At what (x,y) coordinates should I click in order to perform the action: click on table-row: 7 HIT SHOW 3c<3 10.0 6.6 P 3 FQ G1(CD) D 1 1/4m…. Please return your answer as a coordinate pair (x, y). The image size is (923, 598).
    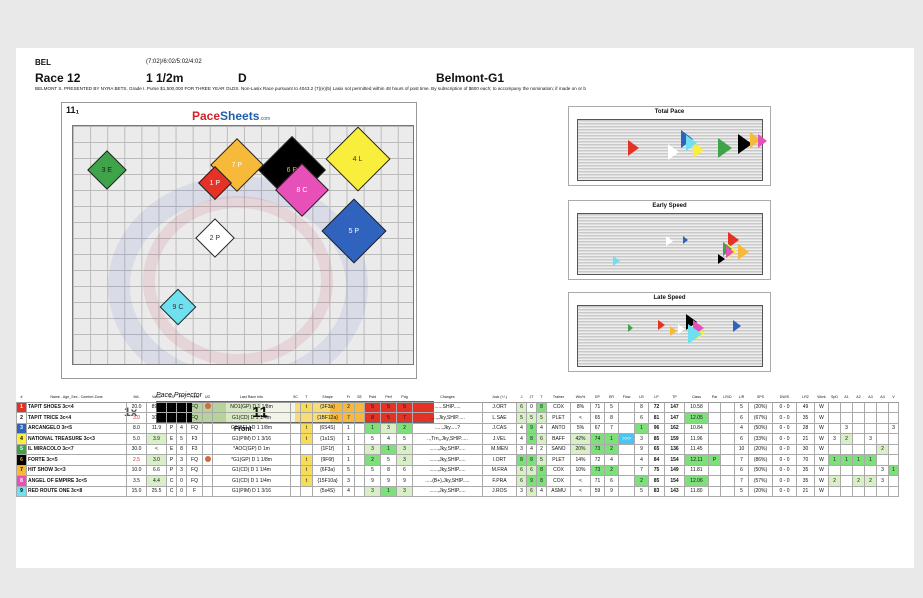
    Looking at the image, I should click on (457, 470).